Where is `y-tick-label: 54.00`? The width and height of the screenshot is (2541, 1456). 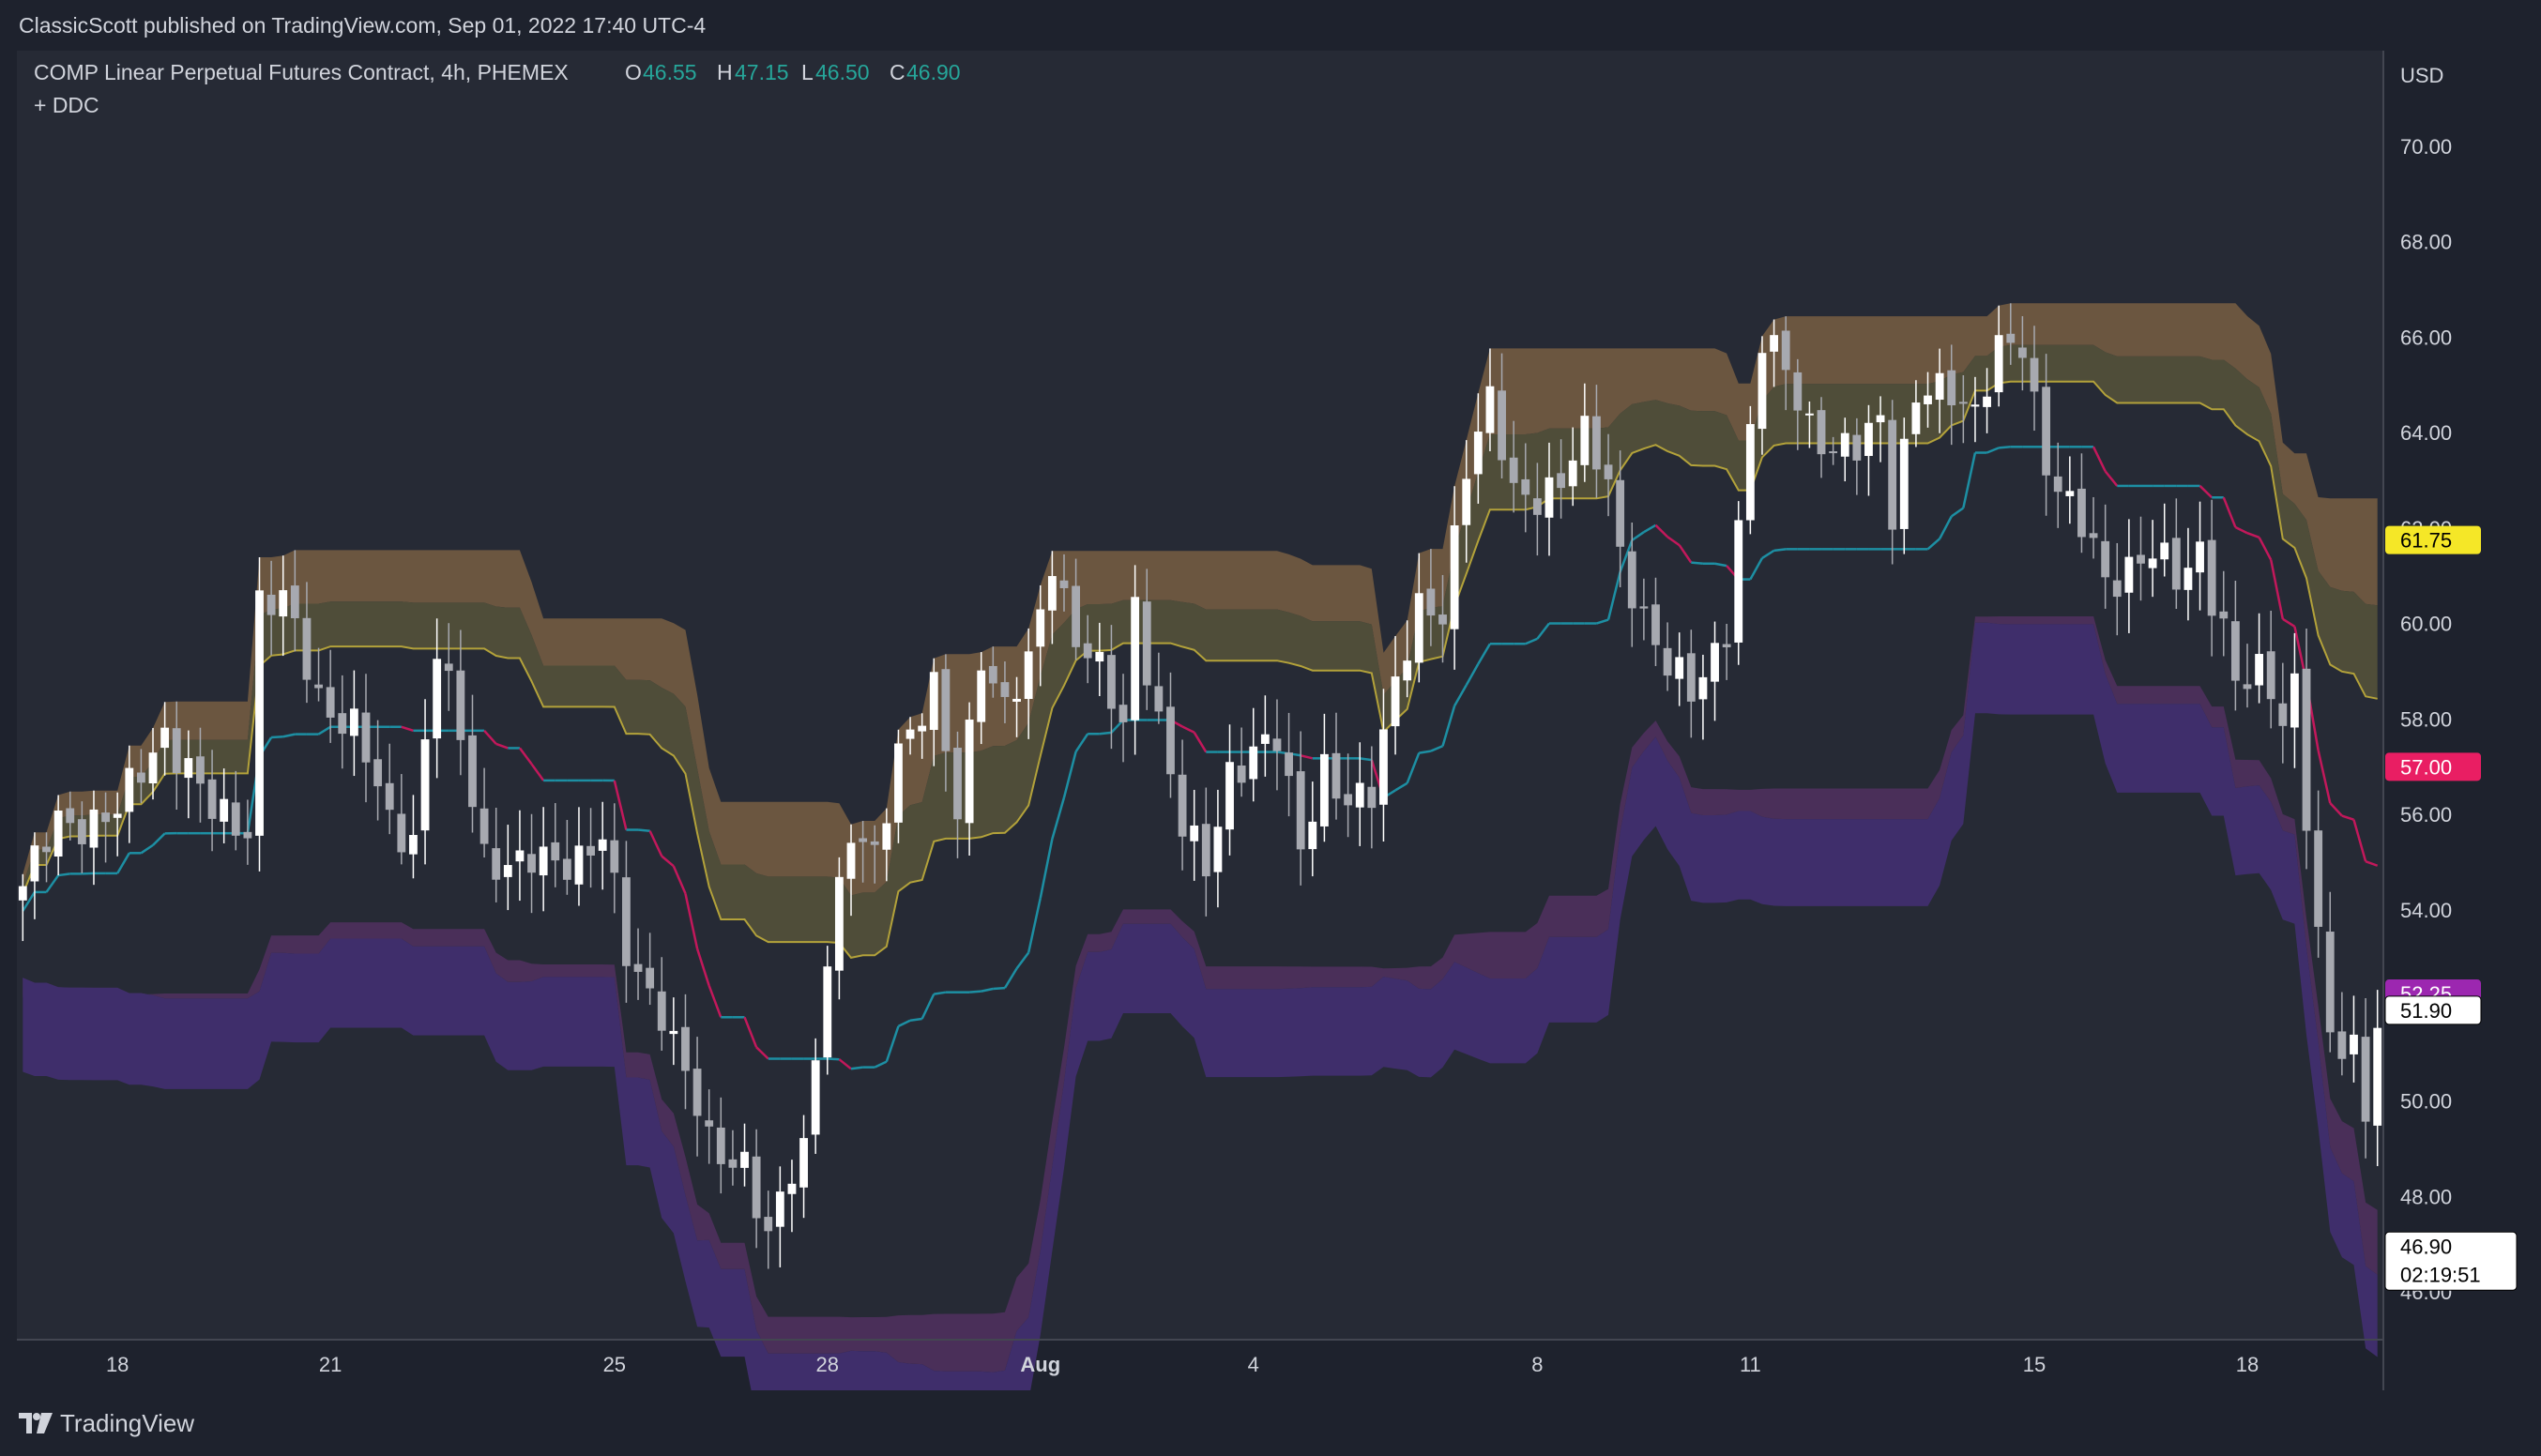
y-tick-label: 54.00 is located at coordinates (2426, 910).